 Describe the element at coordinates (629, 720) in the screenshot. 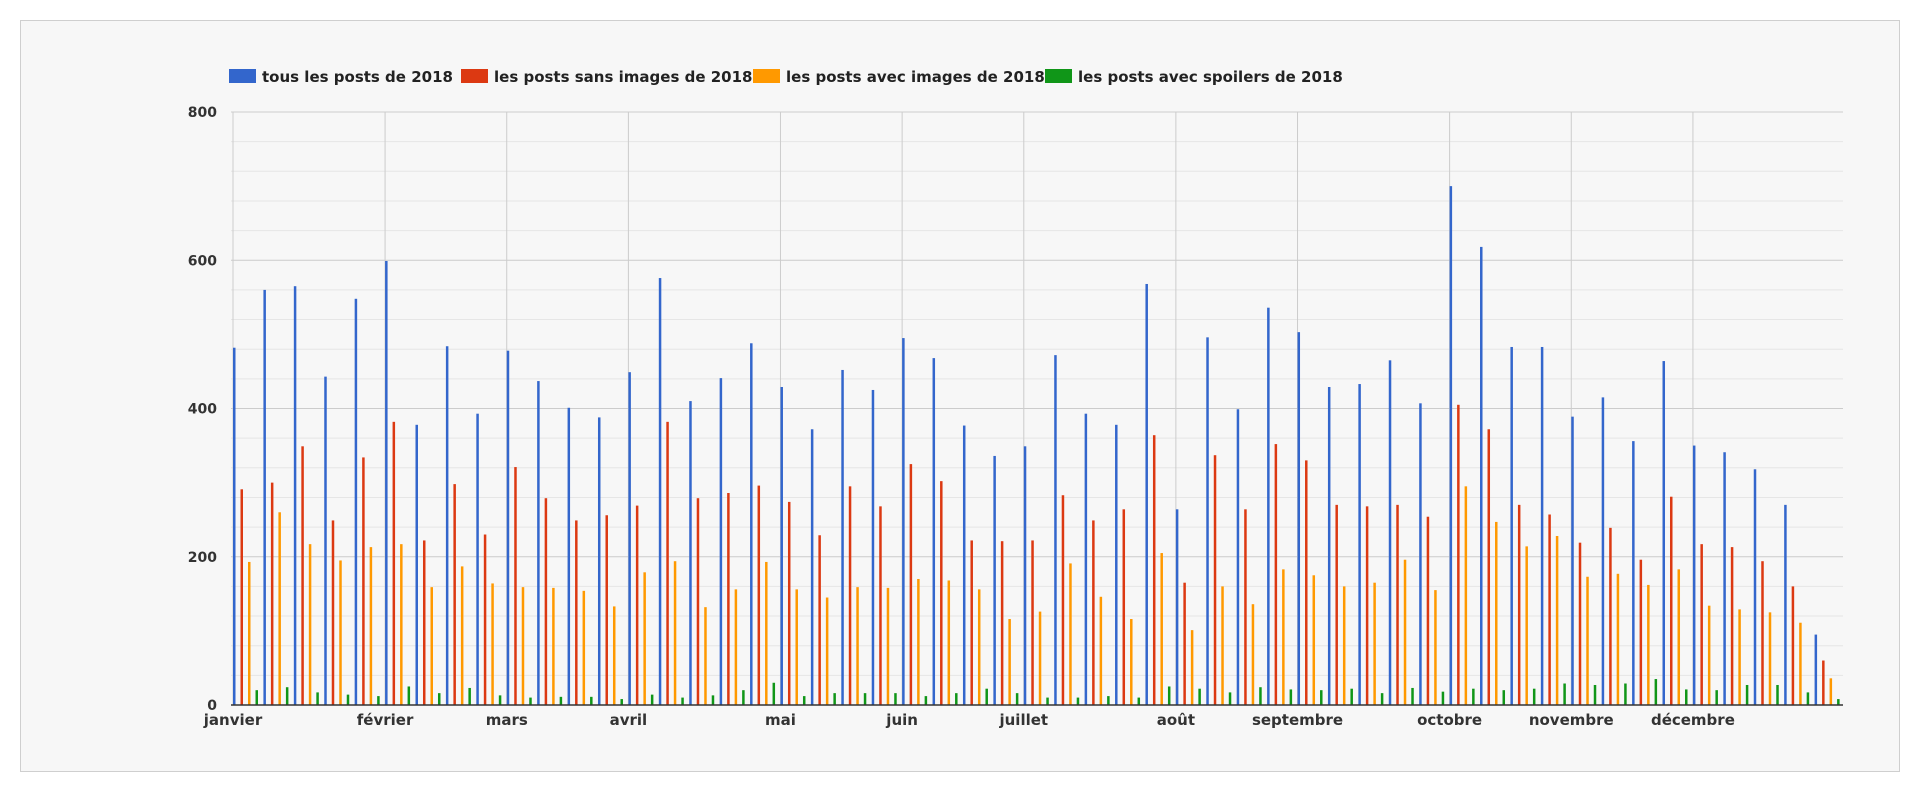

I see `x-tick-label: avril` at that location.